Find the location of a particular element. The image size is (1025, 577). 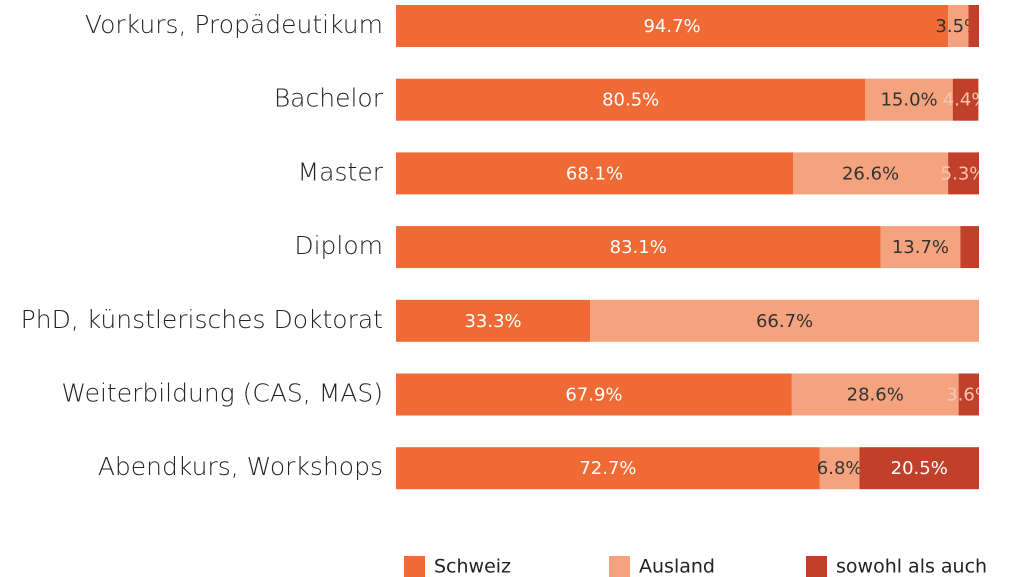

y-tick-label: PhD, künstlerisches Doktorat is located at coordinates (202, 319).